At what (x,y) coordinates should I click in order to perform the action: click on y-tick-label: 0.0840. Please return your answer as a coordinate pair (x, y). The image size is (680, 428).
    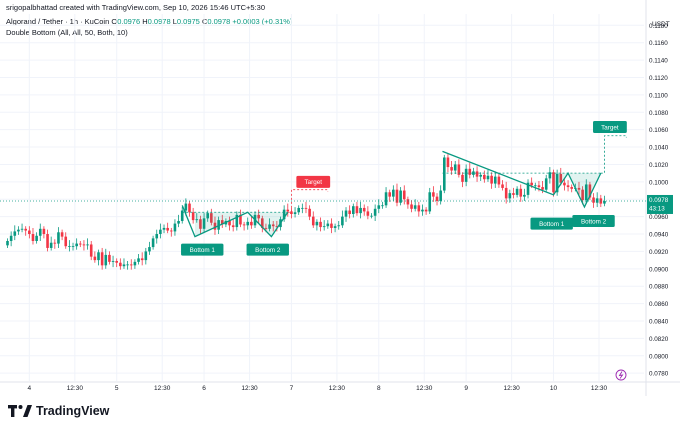
    Looking at the image, I should click on (659, 321).